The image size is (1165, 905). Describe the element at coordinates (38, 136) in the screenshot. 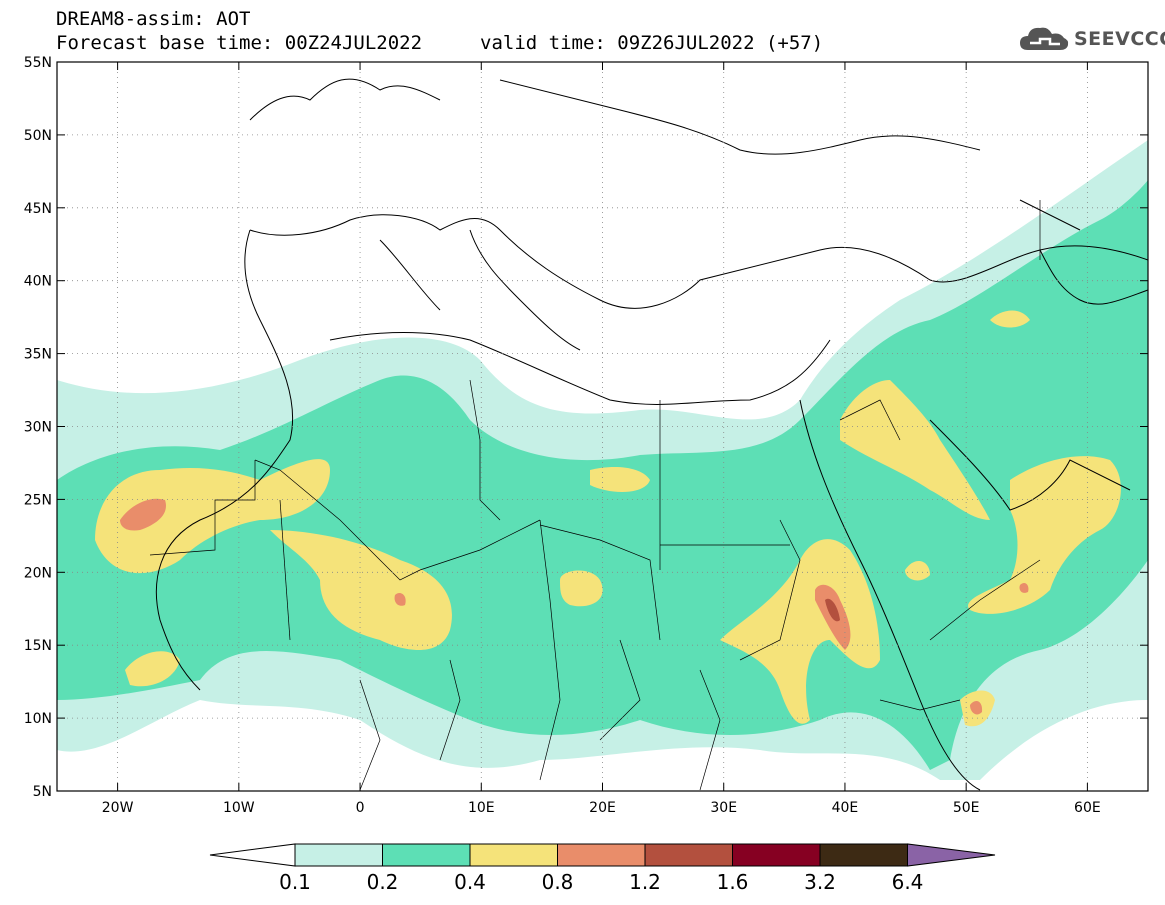

I see `lat-tick-label: 50N` at that location.